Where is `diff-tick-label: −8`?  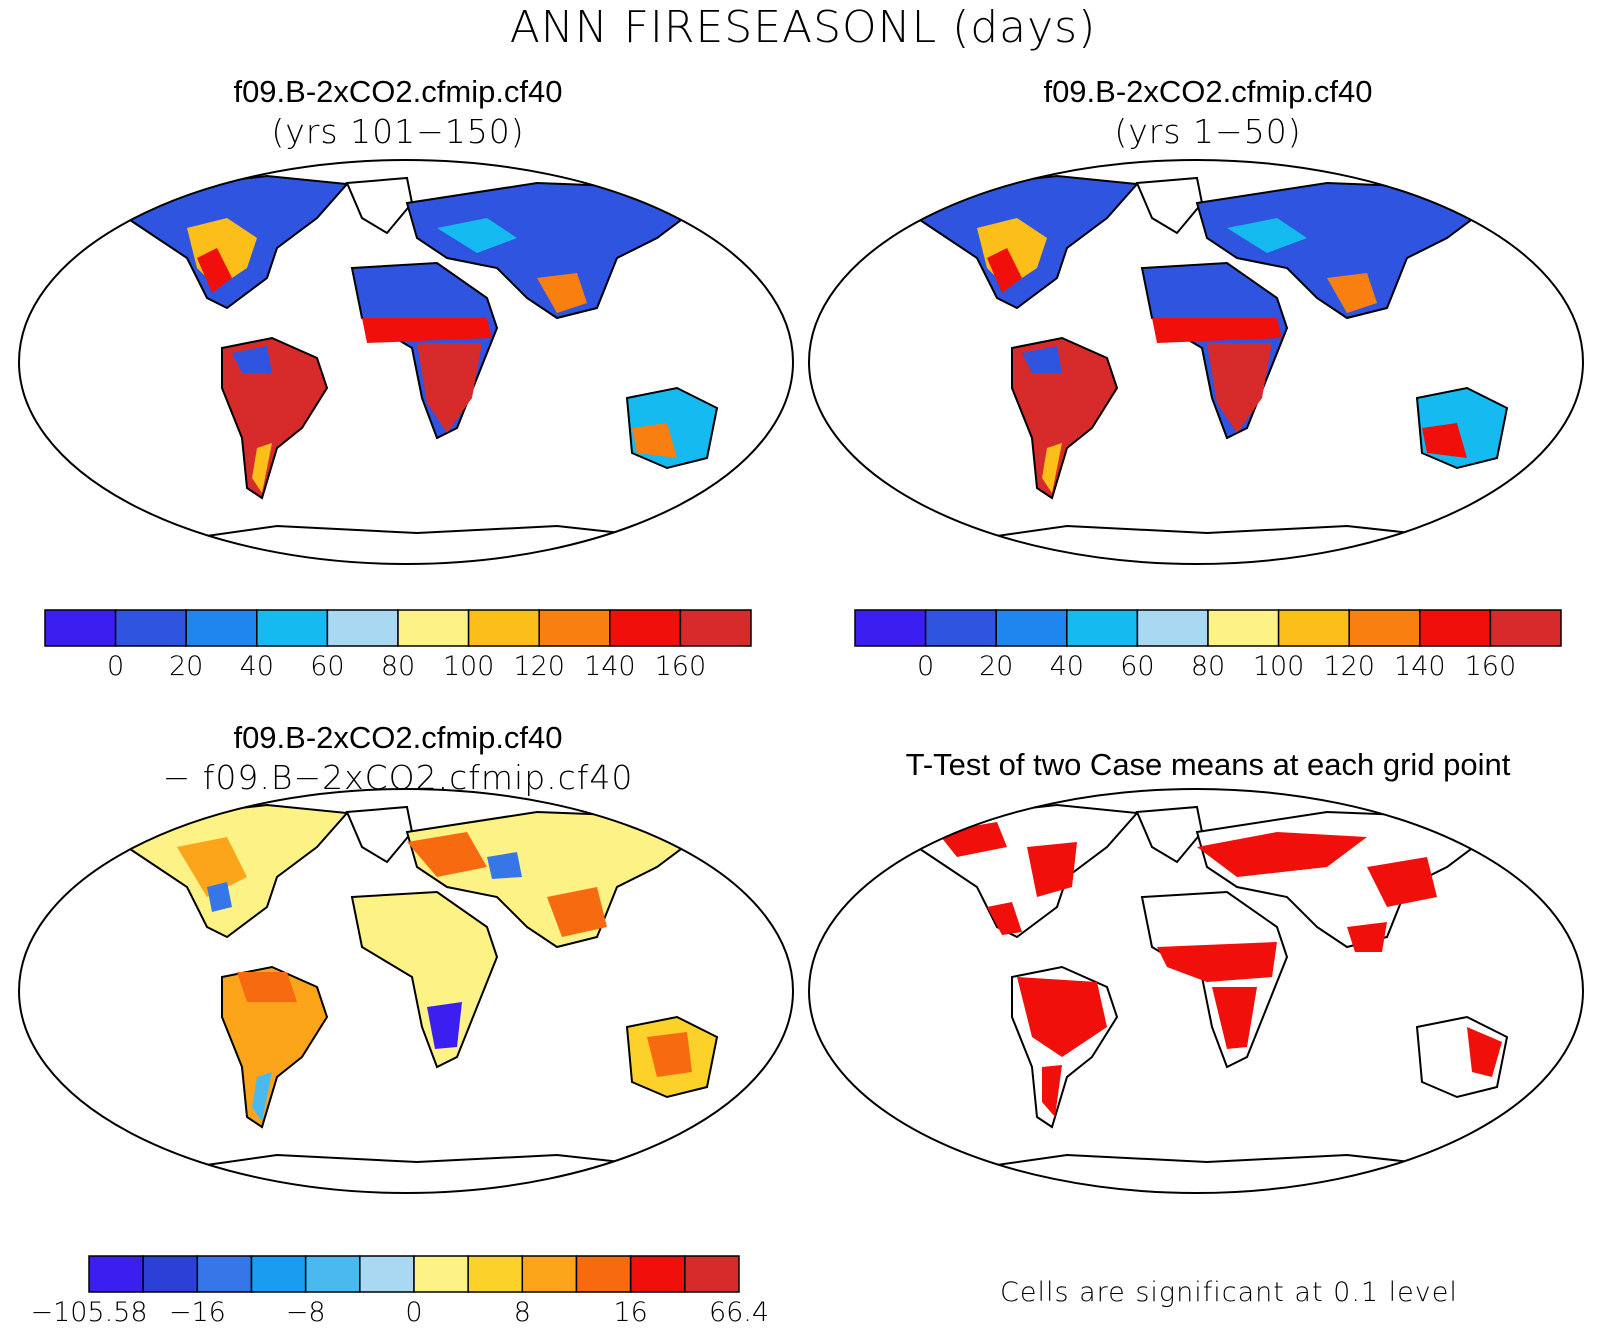
diff-tick-label: −8 is located at coordinates (305, 1312).